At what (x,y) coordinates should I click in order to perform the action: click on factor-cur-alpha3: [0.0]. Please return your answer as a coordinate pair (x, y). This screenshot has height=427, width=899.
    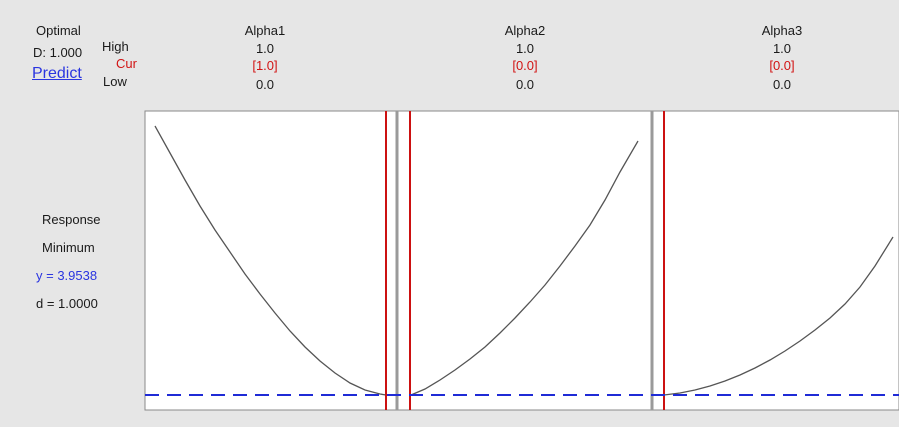
    Looking at the image, I should click on (782, 65).